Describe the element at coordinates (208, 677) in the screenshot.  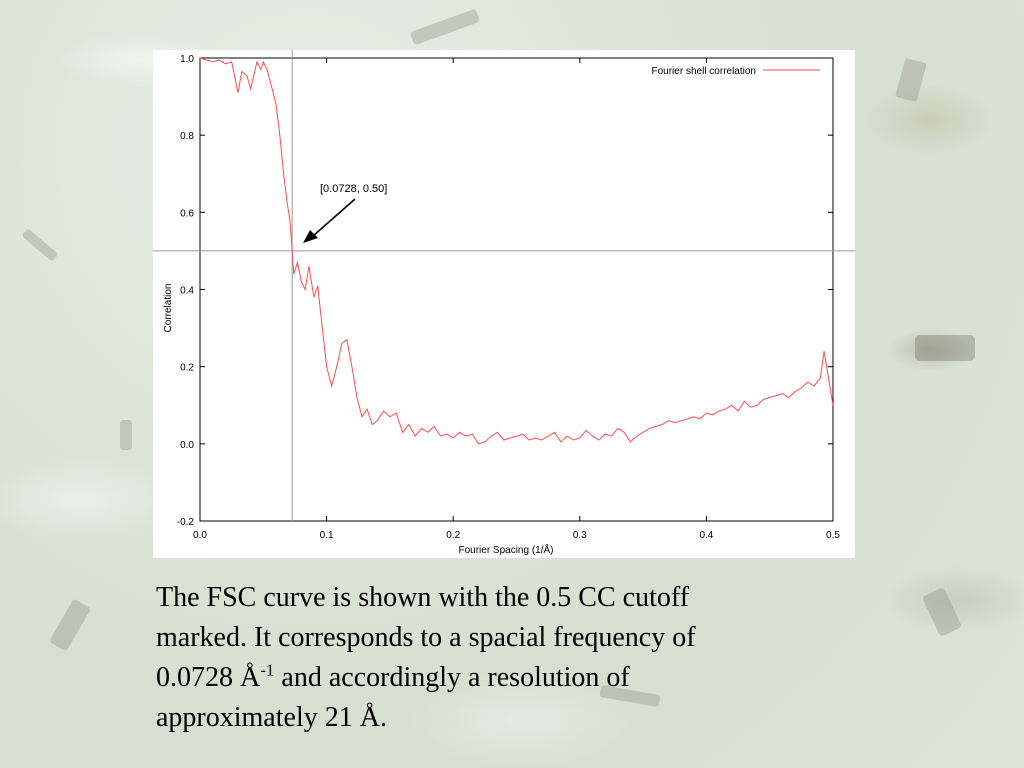
I see `caption-frequency-value: 0.0728 Å` at that location.